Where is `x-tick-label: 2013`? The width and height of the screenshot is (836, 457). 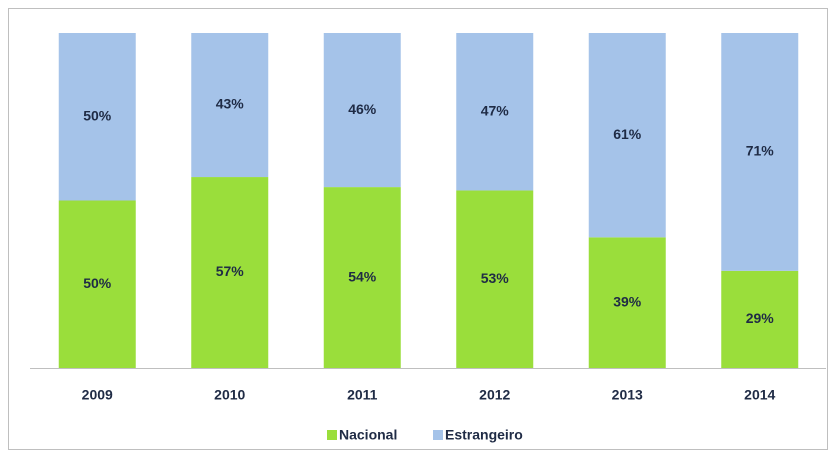
x-tick-label: 2013 is located at coordinates (627, 395).